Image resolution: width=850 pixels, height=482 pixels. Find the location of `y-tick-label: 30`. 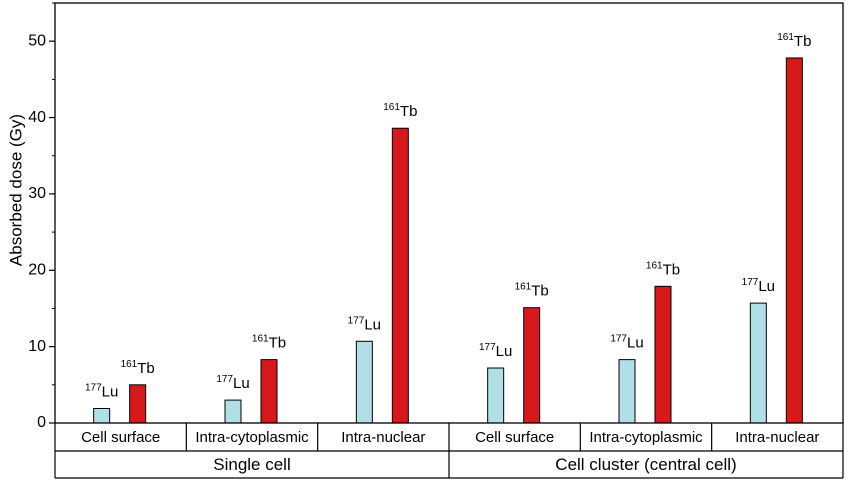

y-tick-label: 30 is located at coordinates (37, 193).